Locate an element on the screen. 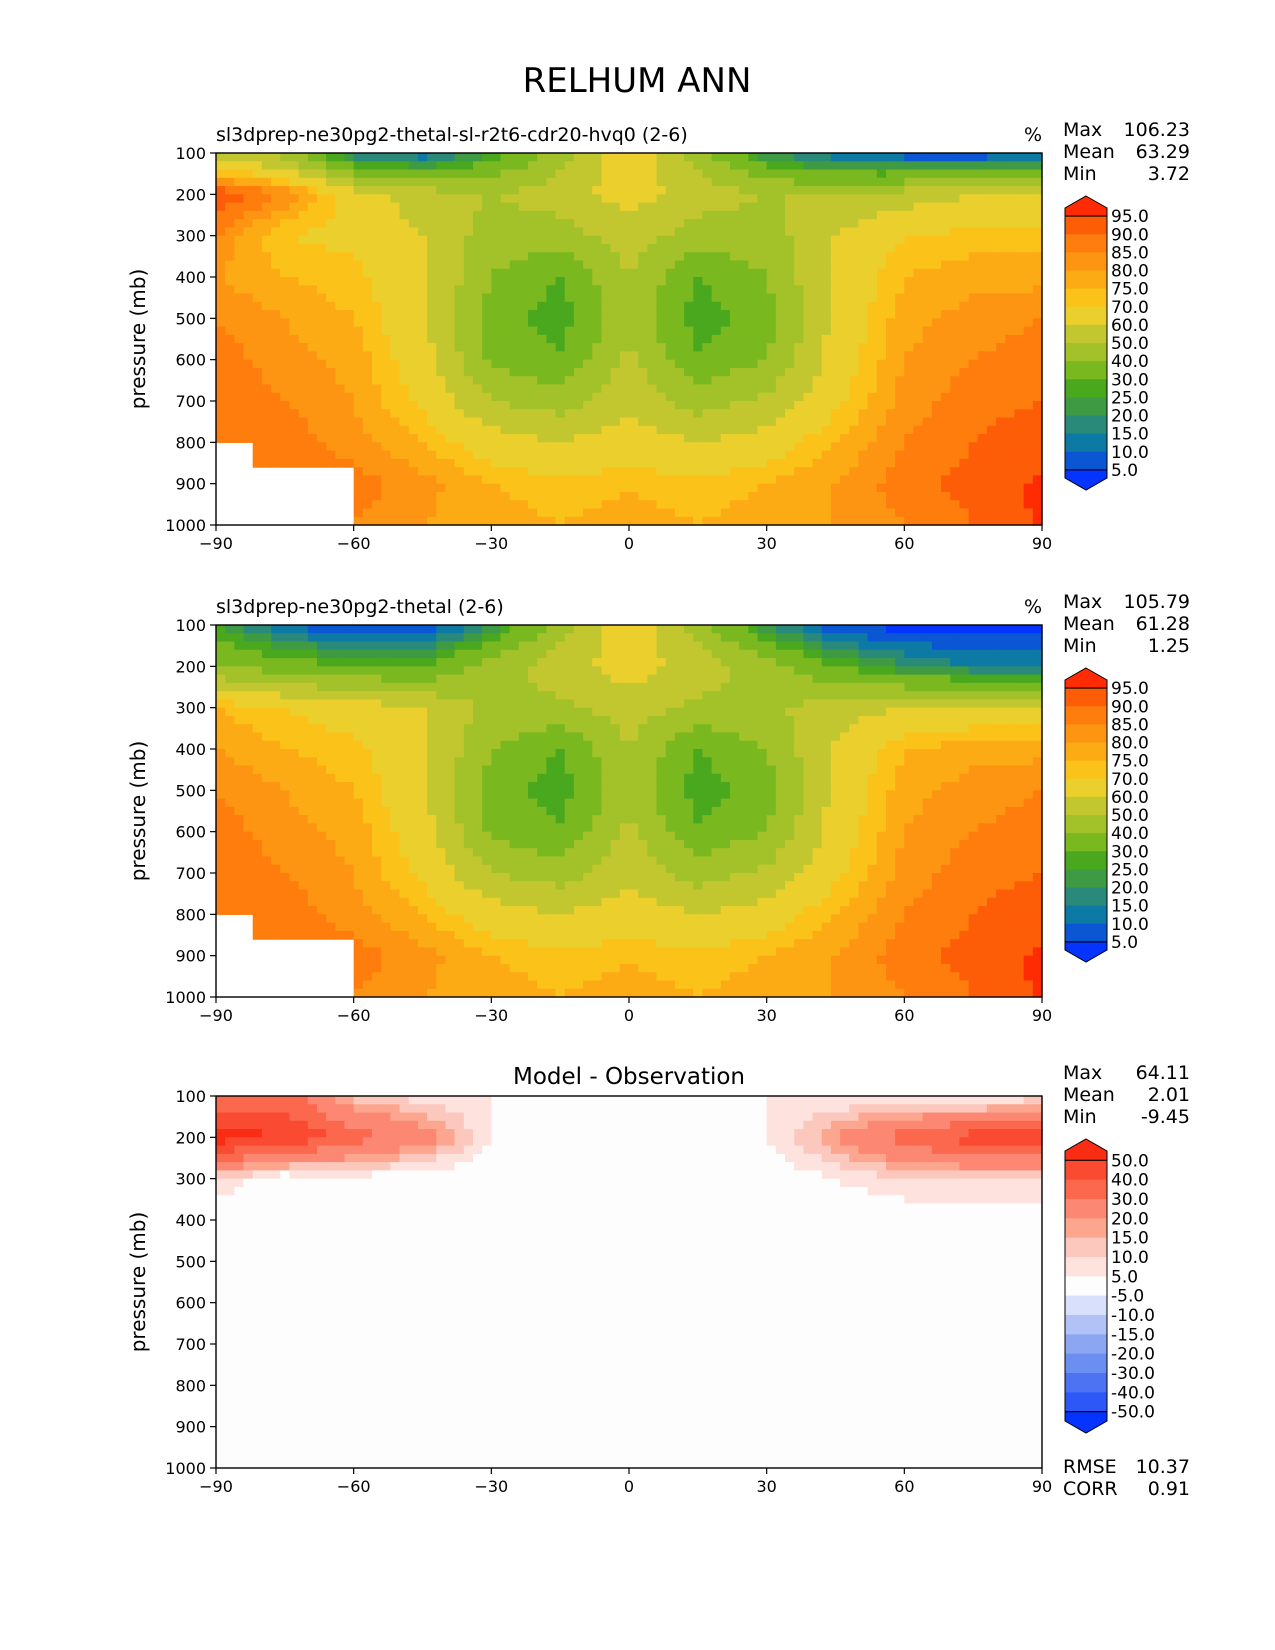 The height and width of the screenshot is (1650, 1275). colorbar-swatch is located at coordinates (1086, 298).